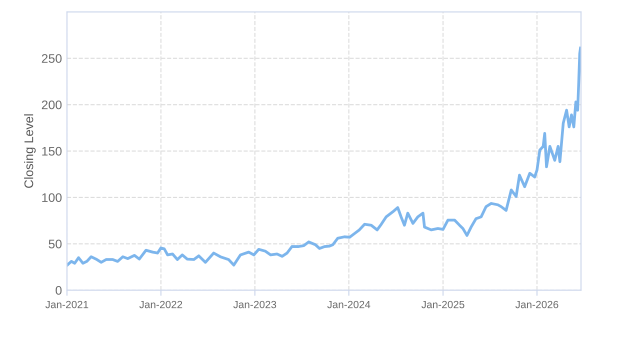  I want to click on x-tick-label: Jan-2025, so click(442, 304).